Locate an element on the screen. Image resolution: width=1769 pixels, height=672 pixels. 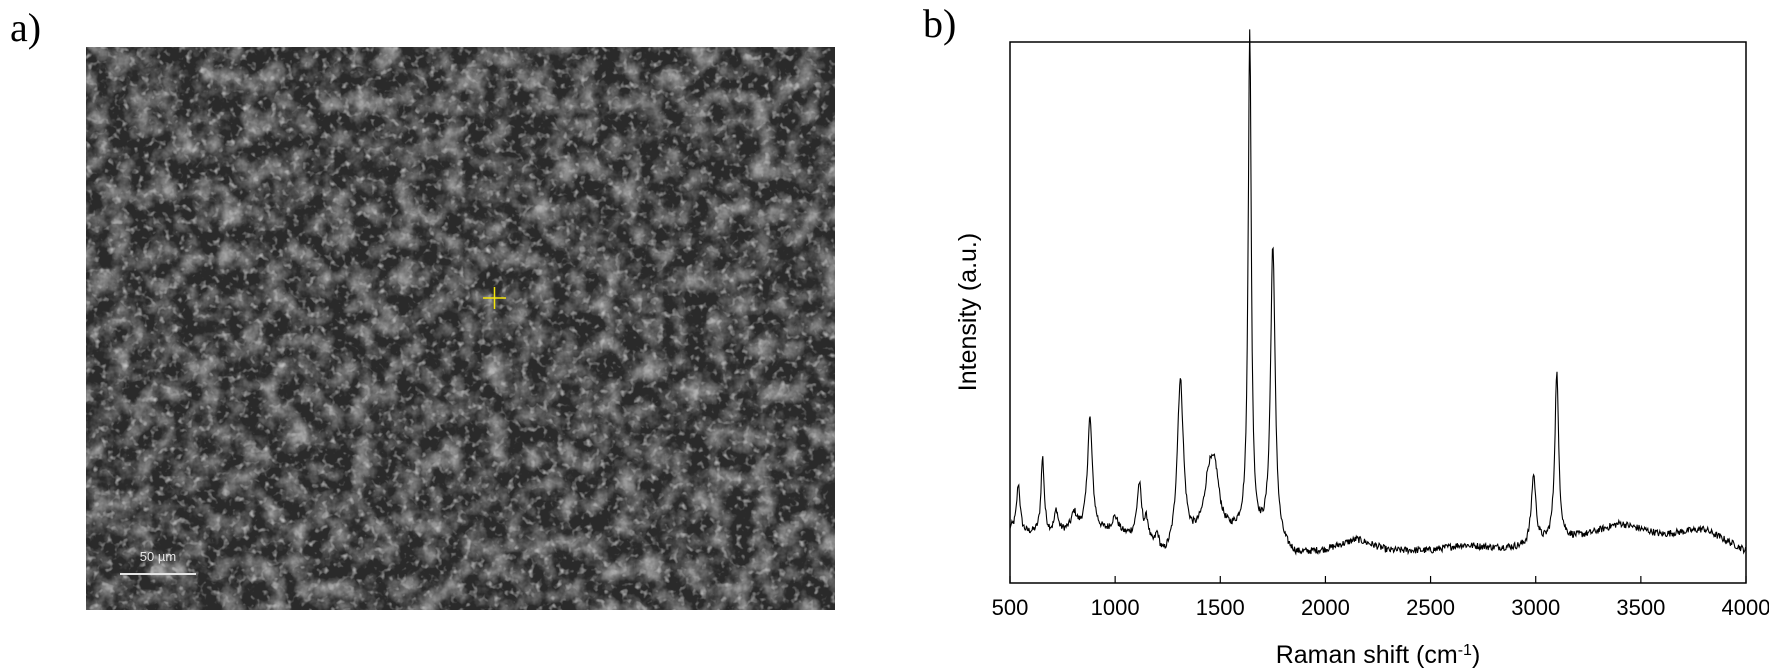
crosshair-icon is located at coordinates (494, 298).